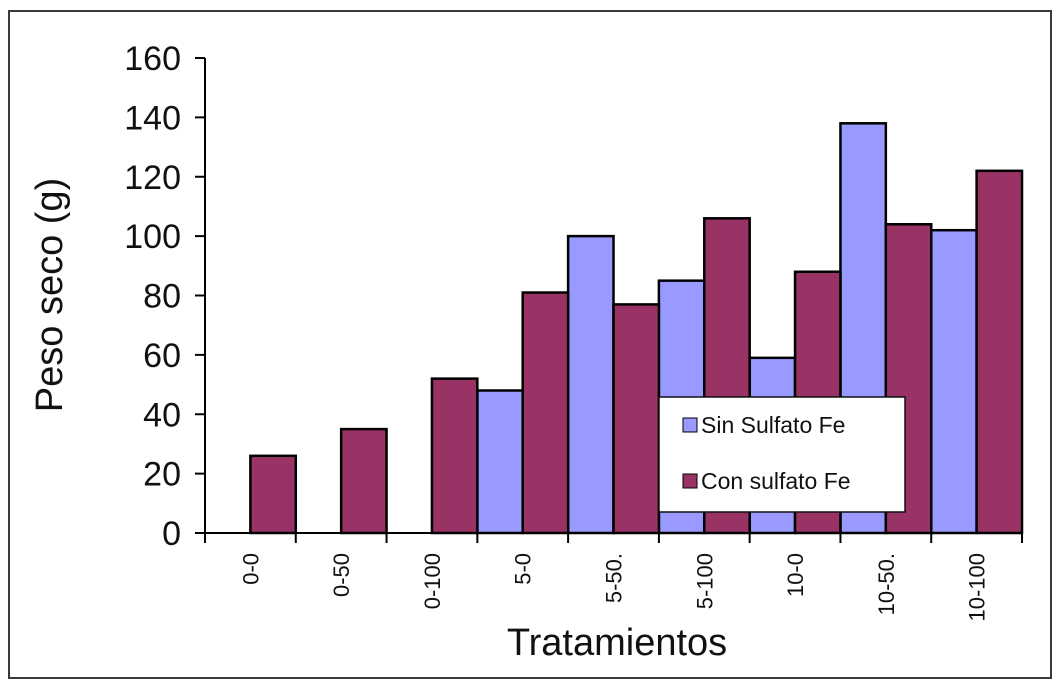 The image size is (1062, 687). What do you see at coordinates (432, 581) in the screenshot?
I see `x-tick-label: 0-100` at bounding box center [432, 581].